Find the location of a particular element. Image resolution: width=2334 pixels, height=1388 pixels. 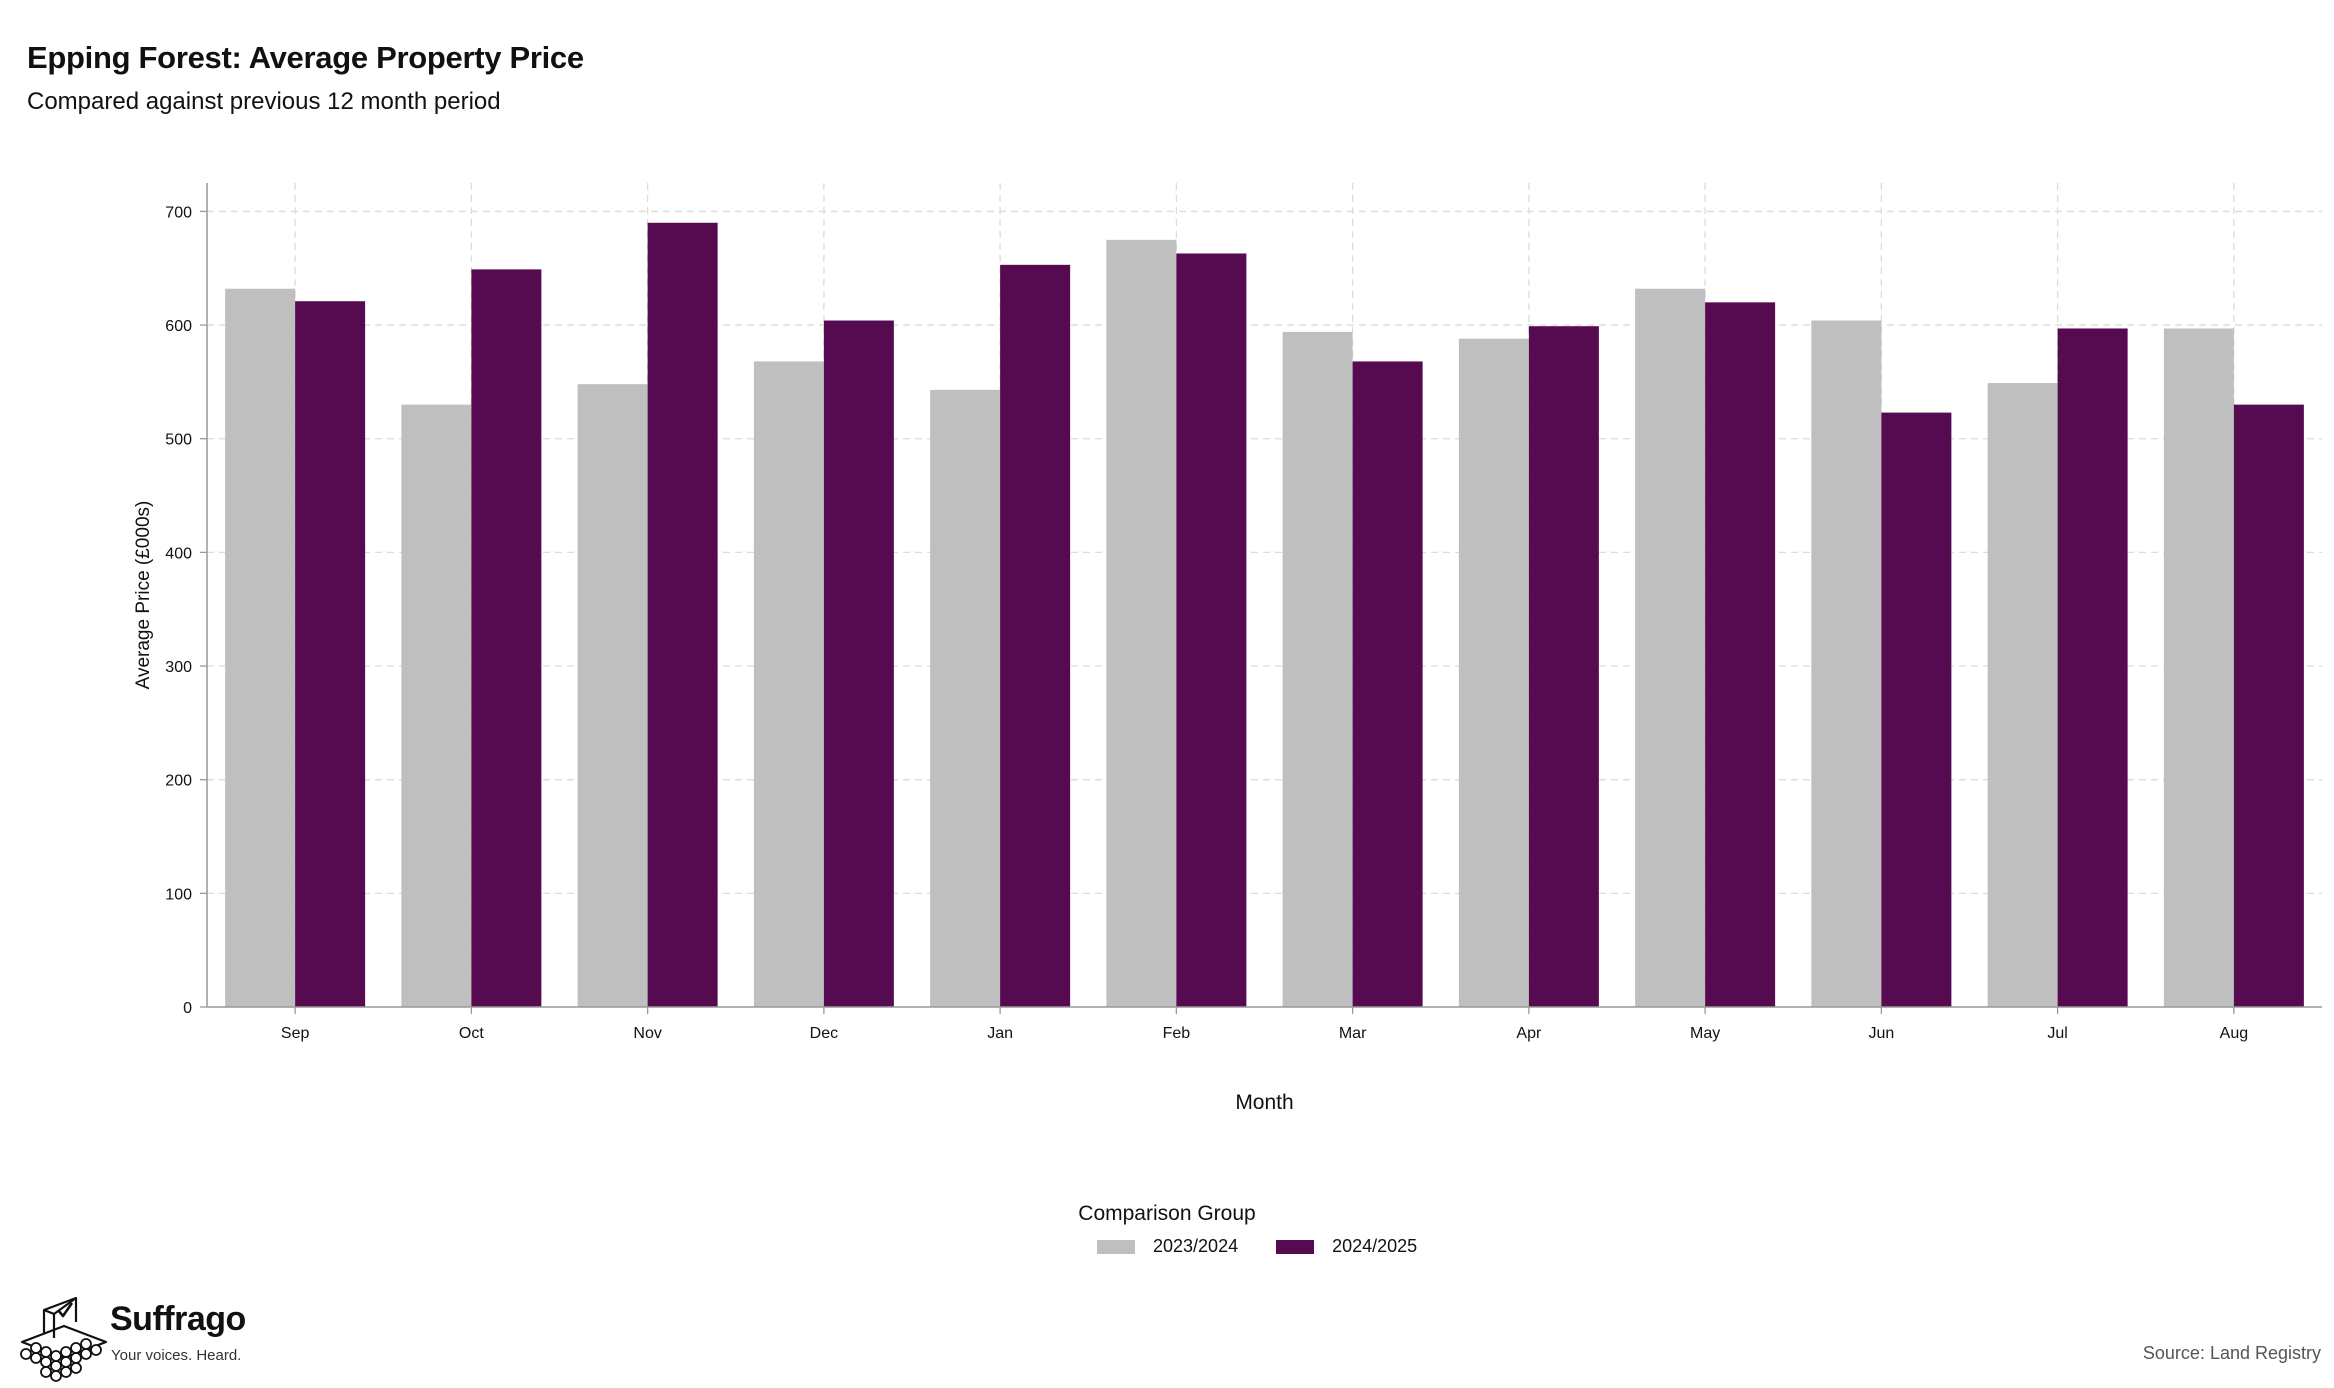

bar-2024-2025-dec is located at coordinates (858, 663).